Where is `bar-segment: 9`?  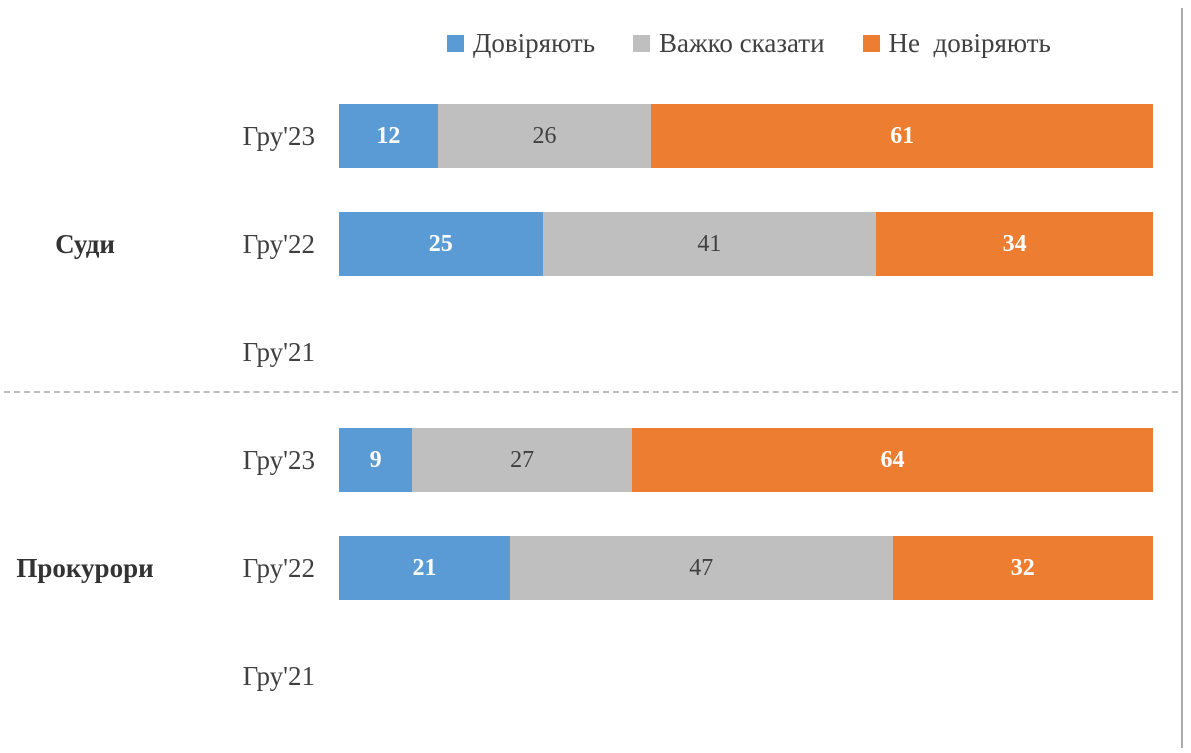
bar-segment: 9 is located at coordinates (376, 460).